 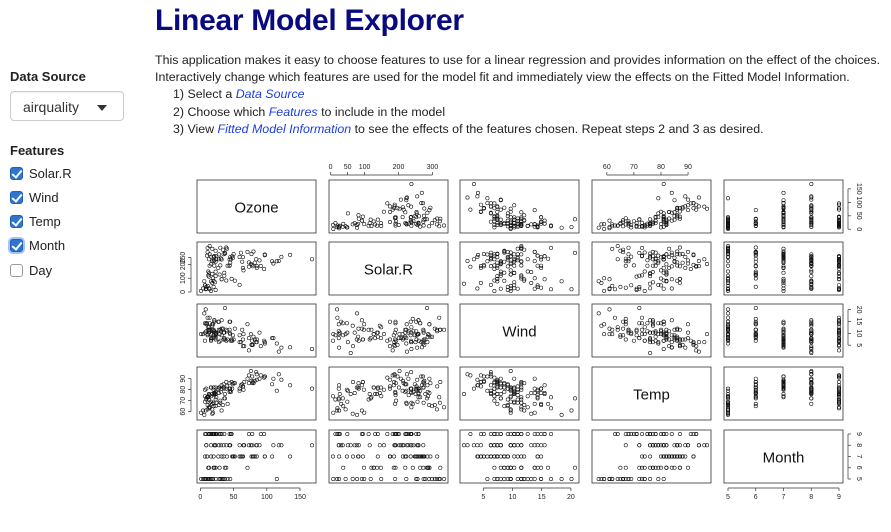 I want to click on feature-checkbox-wind: Wind, so click(x=34, y=197).